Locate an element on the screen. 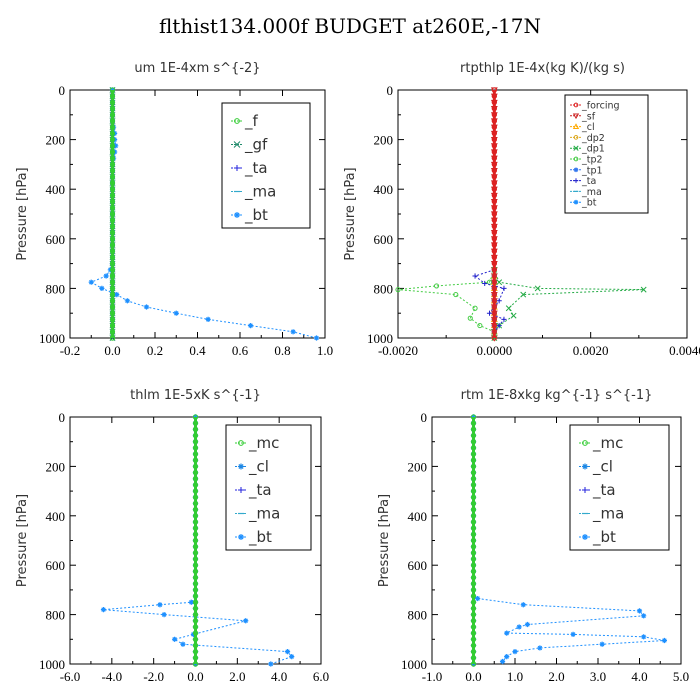 Image resolution: width=700 pixels, height=700 pixels. x-tick-label: 0.0 is located at coordinates (473, 676).